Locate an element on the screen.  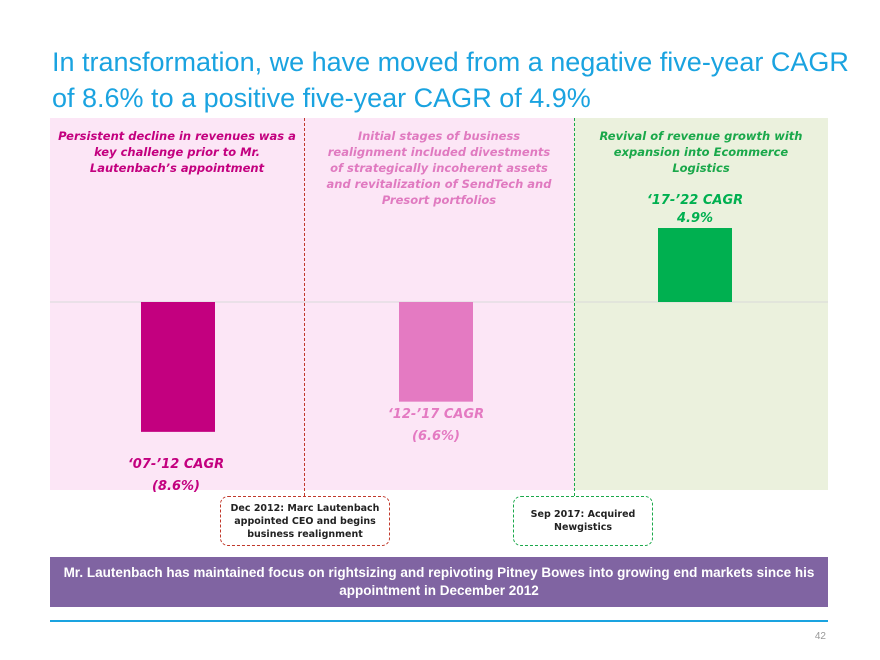
bar-value-label: 4.9% is located at coordinates (694, 218).